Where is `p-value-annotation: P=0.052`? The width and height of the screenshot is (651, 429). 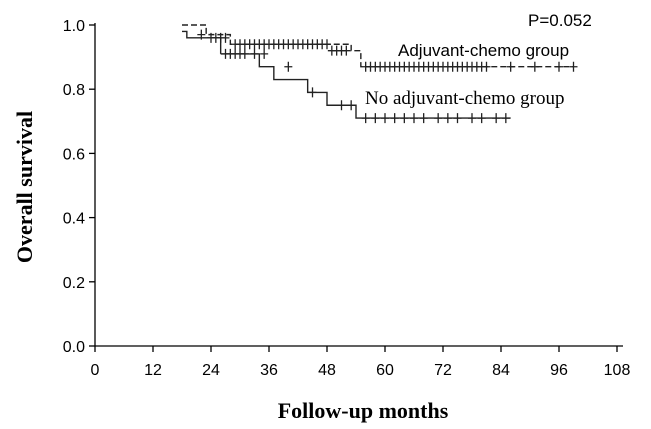 p-value-annotation: P=0.052 is located at coordinates (560, 20).